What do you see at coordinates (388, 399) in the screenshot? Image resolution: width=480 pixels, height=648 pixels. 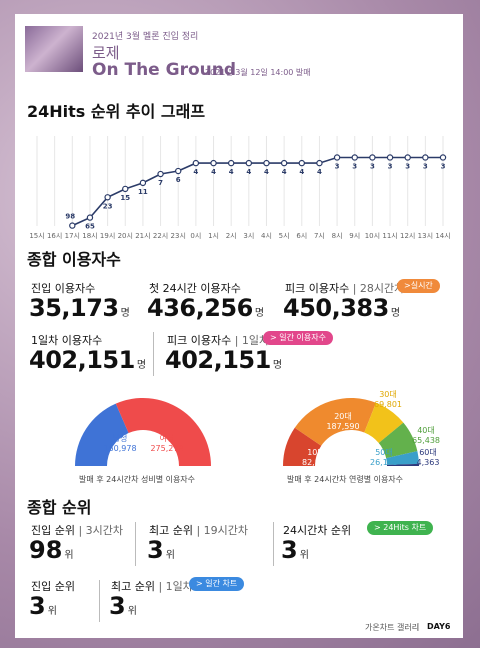 I see `age-30s-label: 30대 69,801` at bounding box center [388, 399].